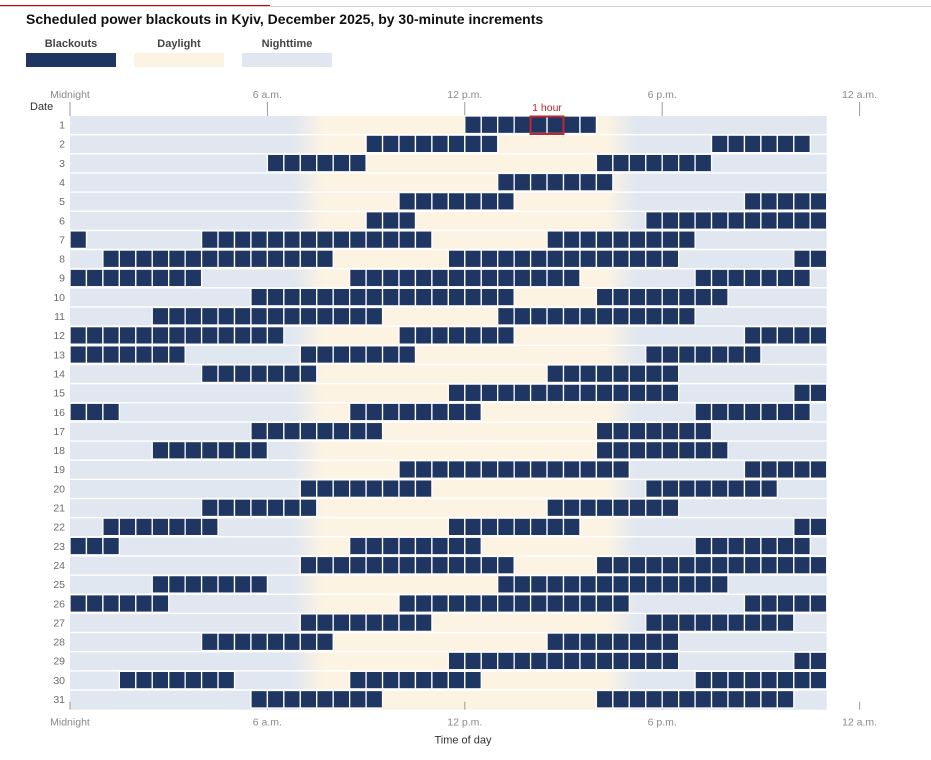  What do you see at coordinates (62, 240) in the screenshot?
I see `day-label: 7` at bounding box center [62, 240].